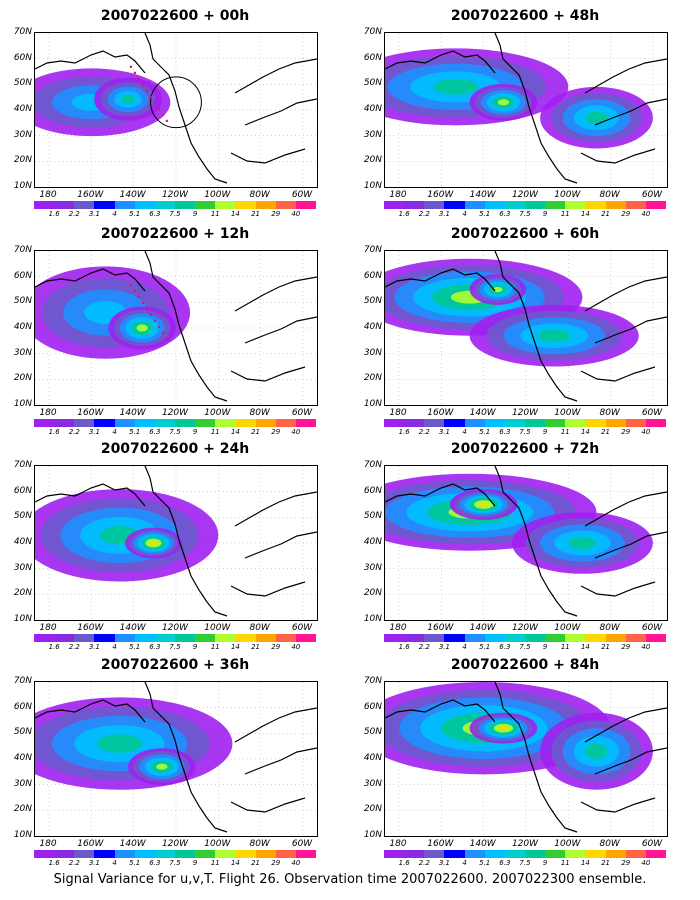 The width and height of the screenshot is (700, 900). Describe the element at coordinates (175, 665) in the screenshot. I see `panel-title: 2007022600 + 36h` at that location.